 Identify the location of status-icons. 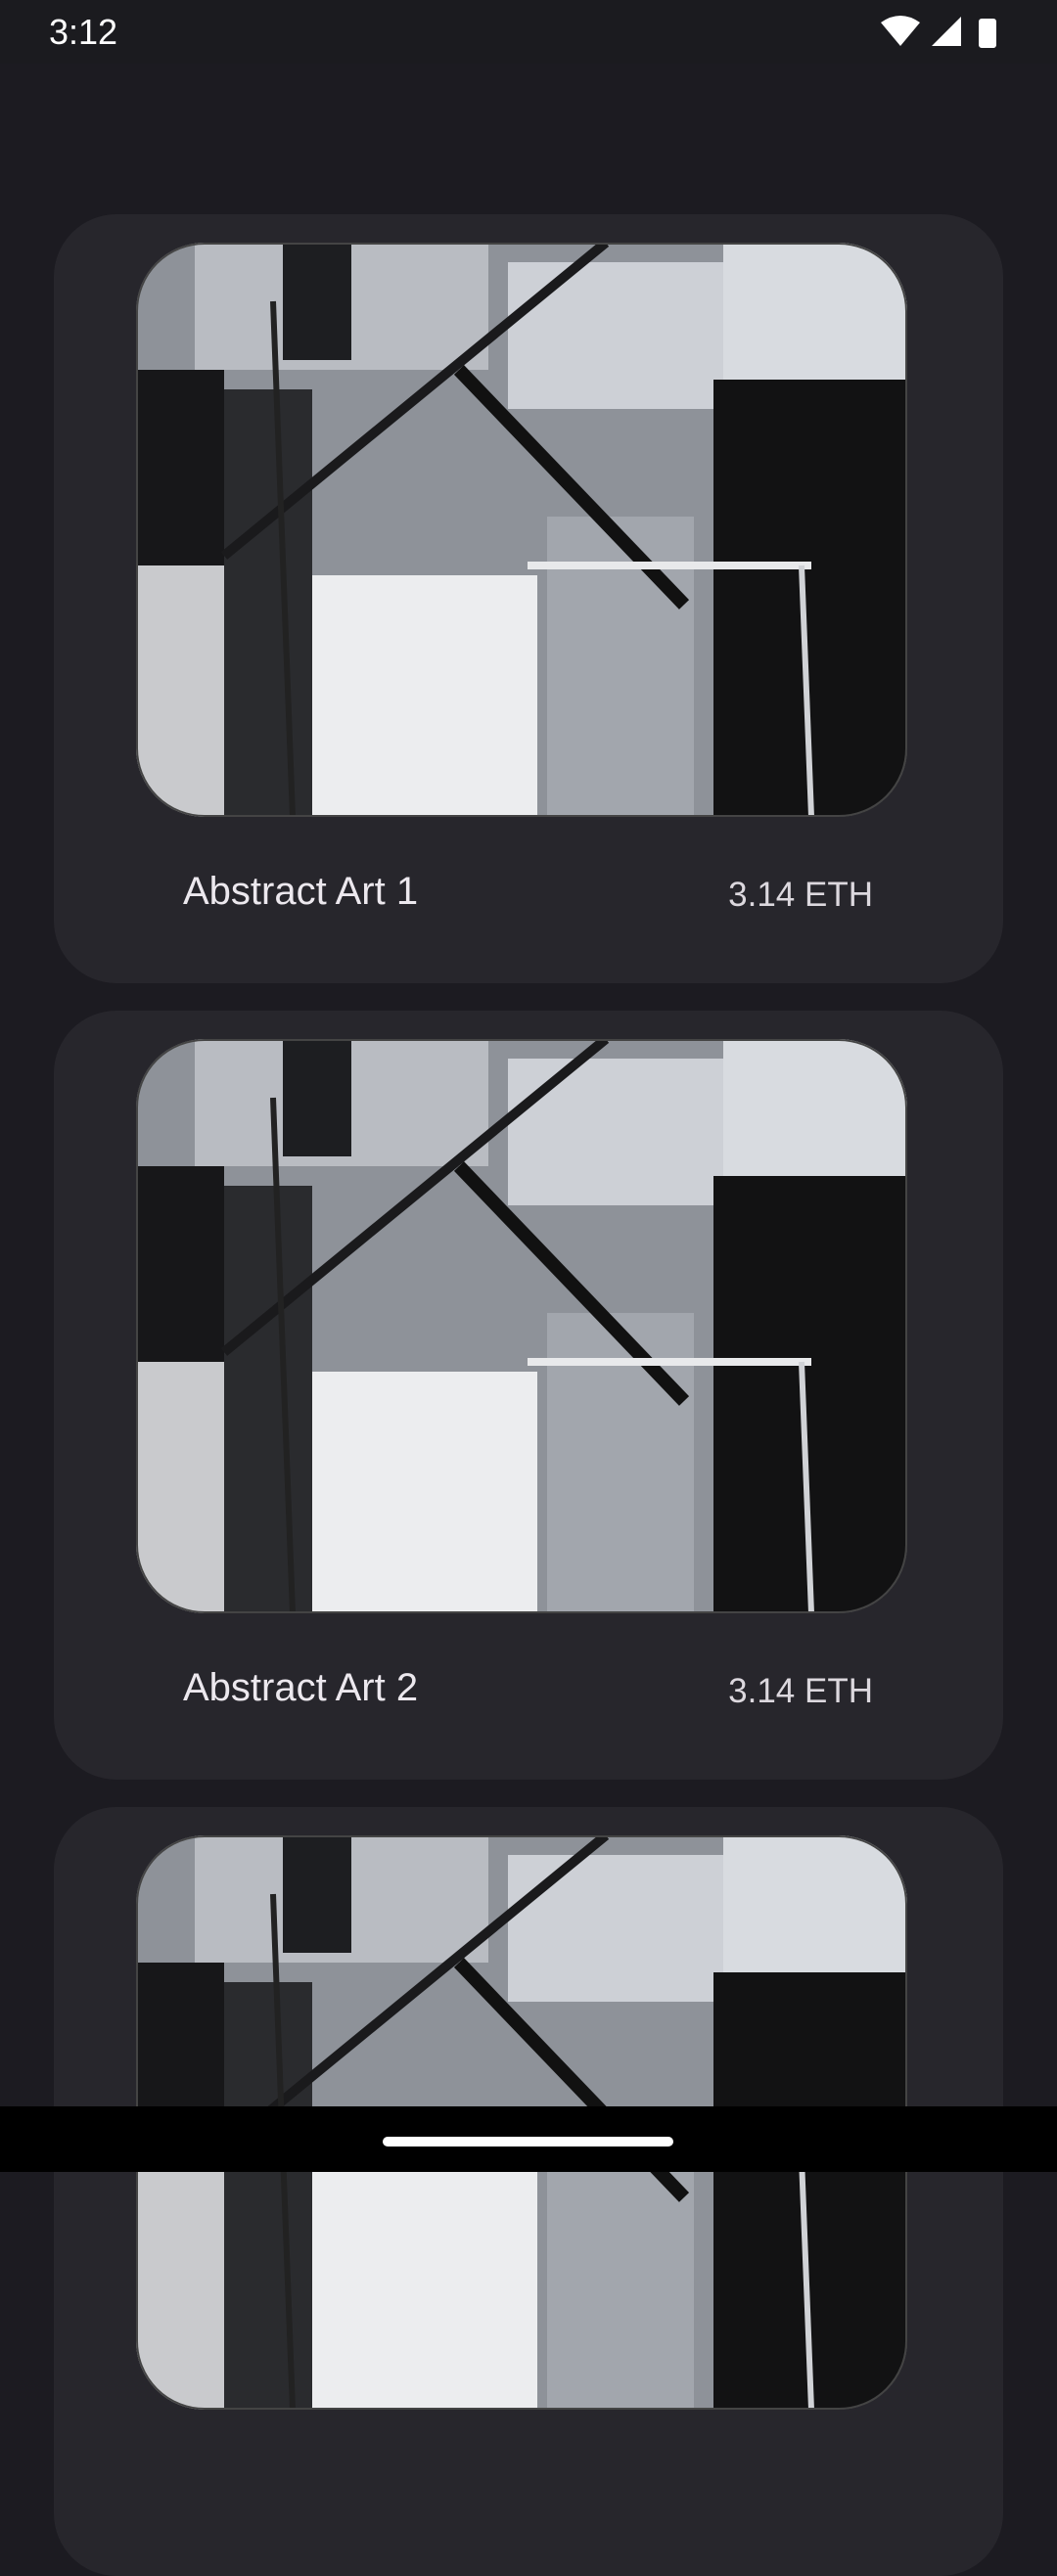
(939, 32).